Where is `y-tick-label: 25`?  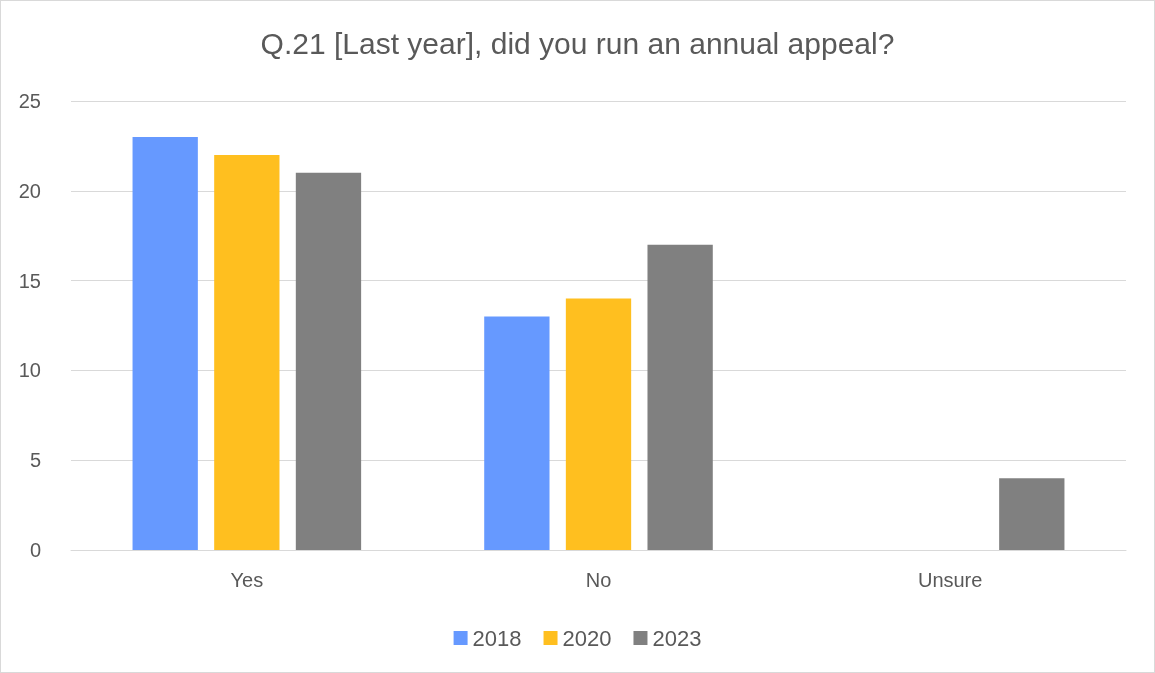
y-tick-label: 25 is located at coordinates (29, 101).